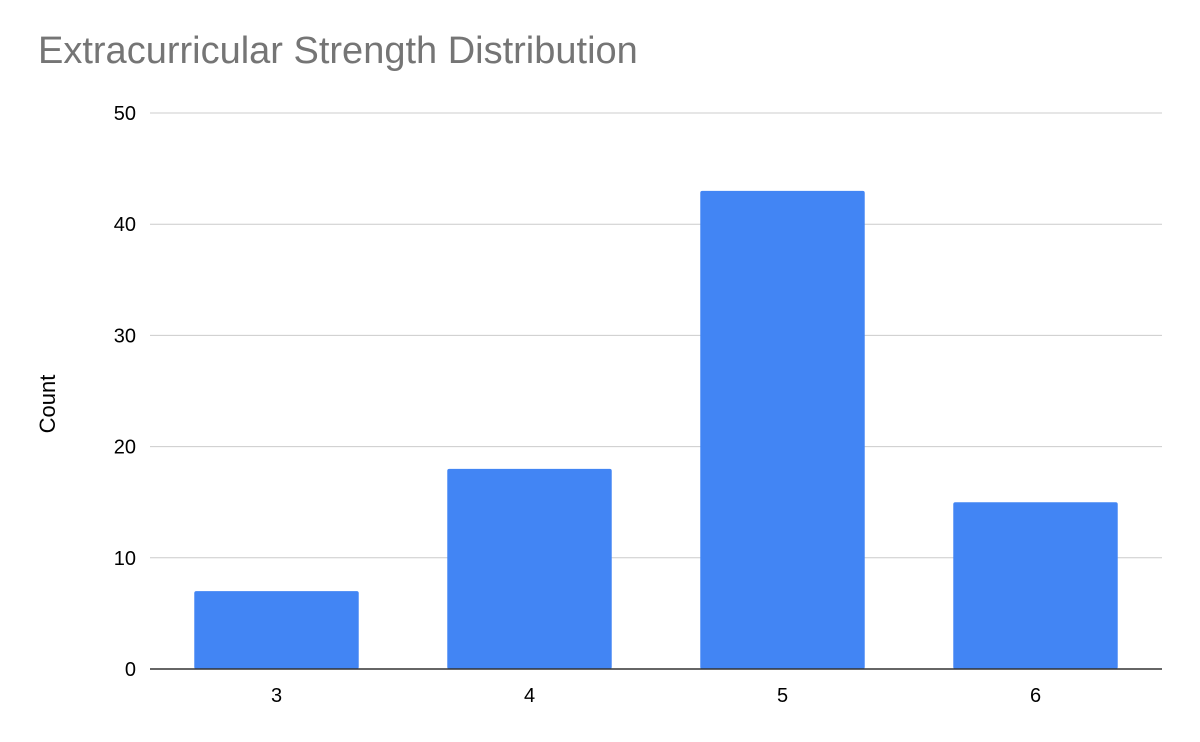 The image size is (1200, 742). I want to click on y-tick-label-0: 0, so click(130, 670).